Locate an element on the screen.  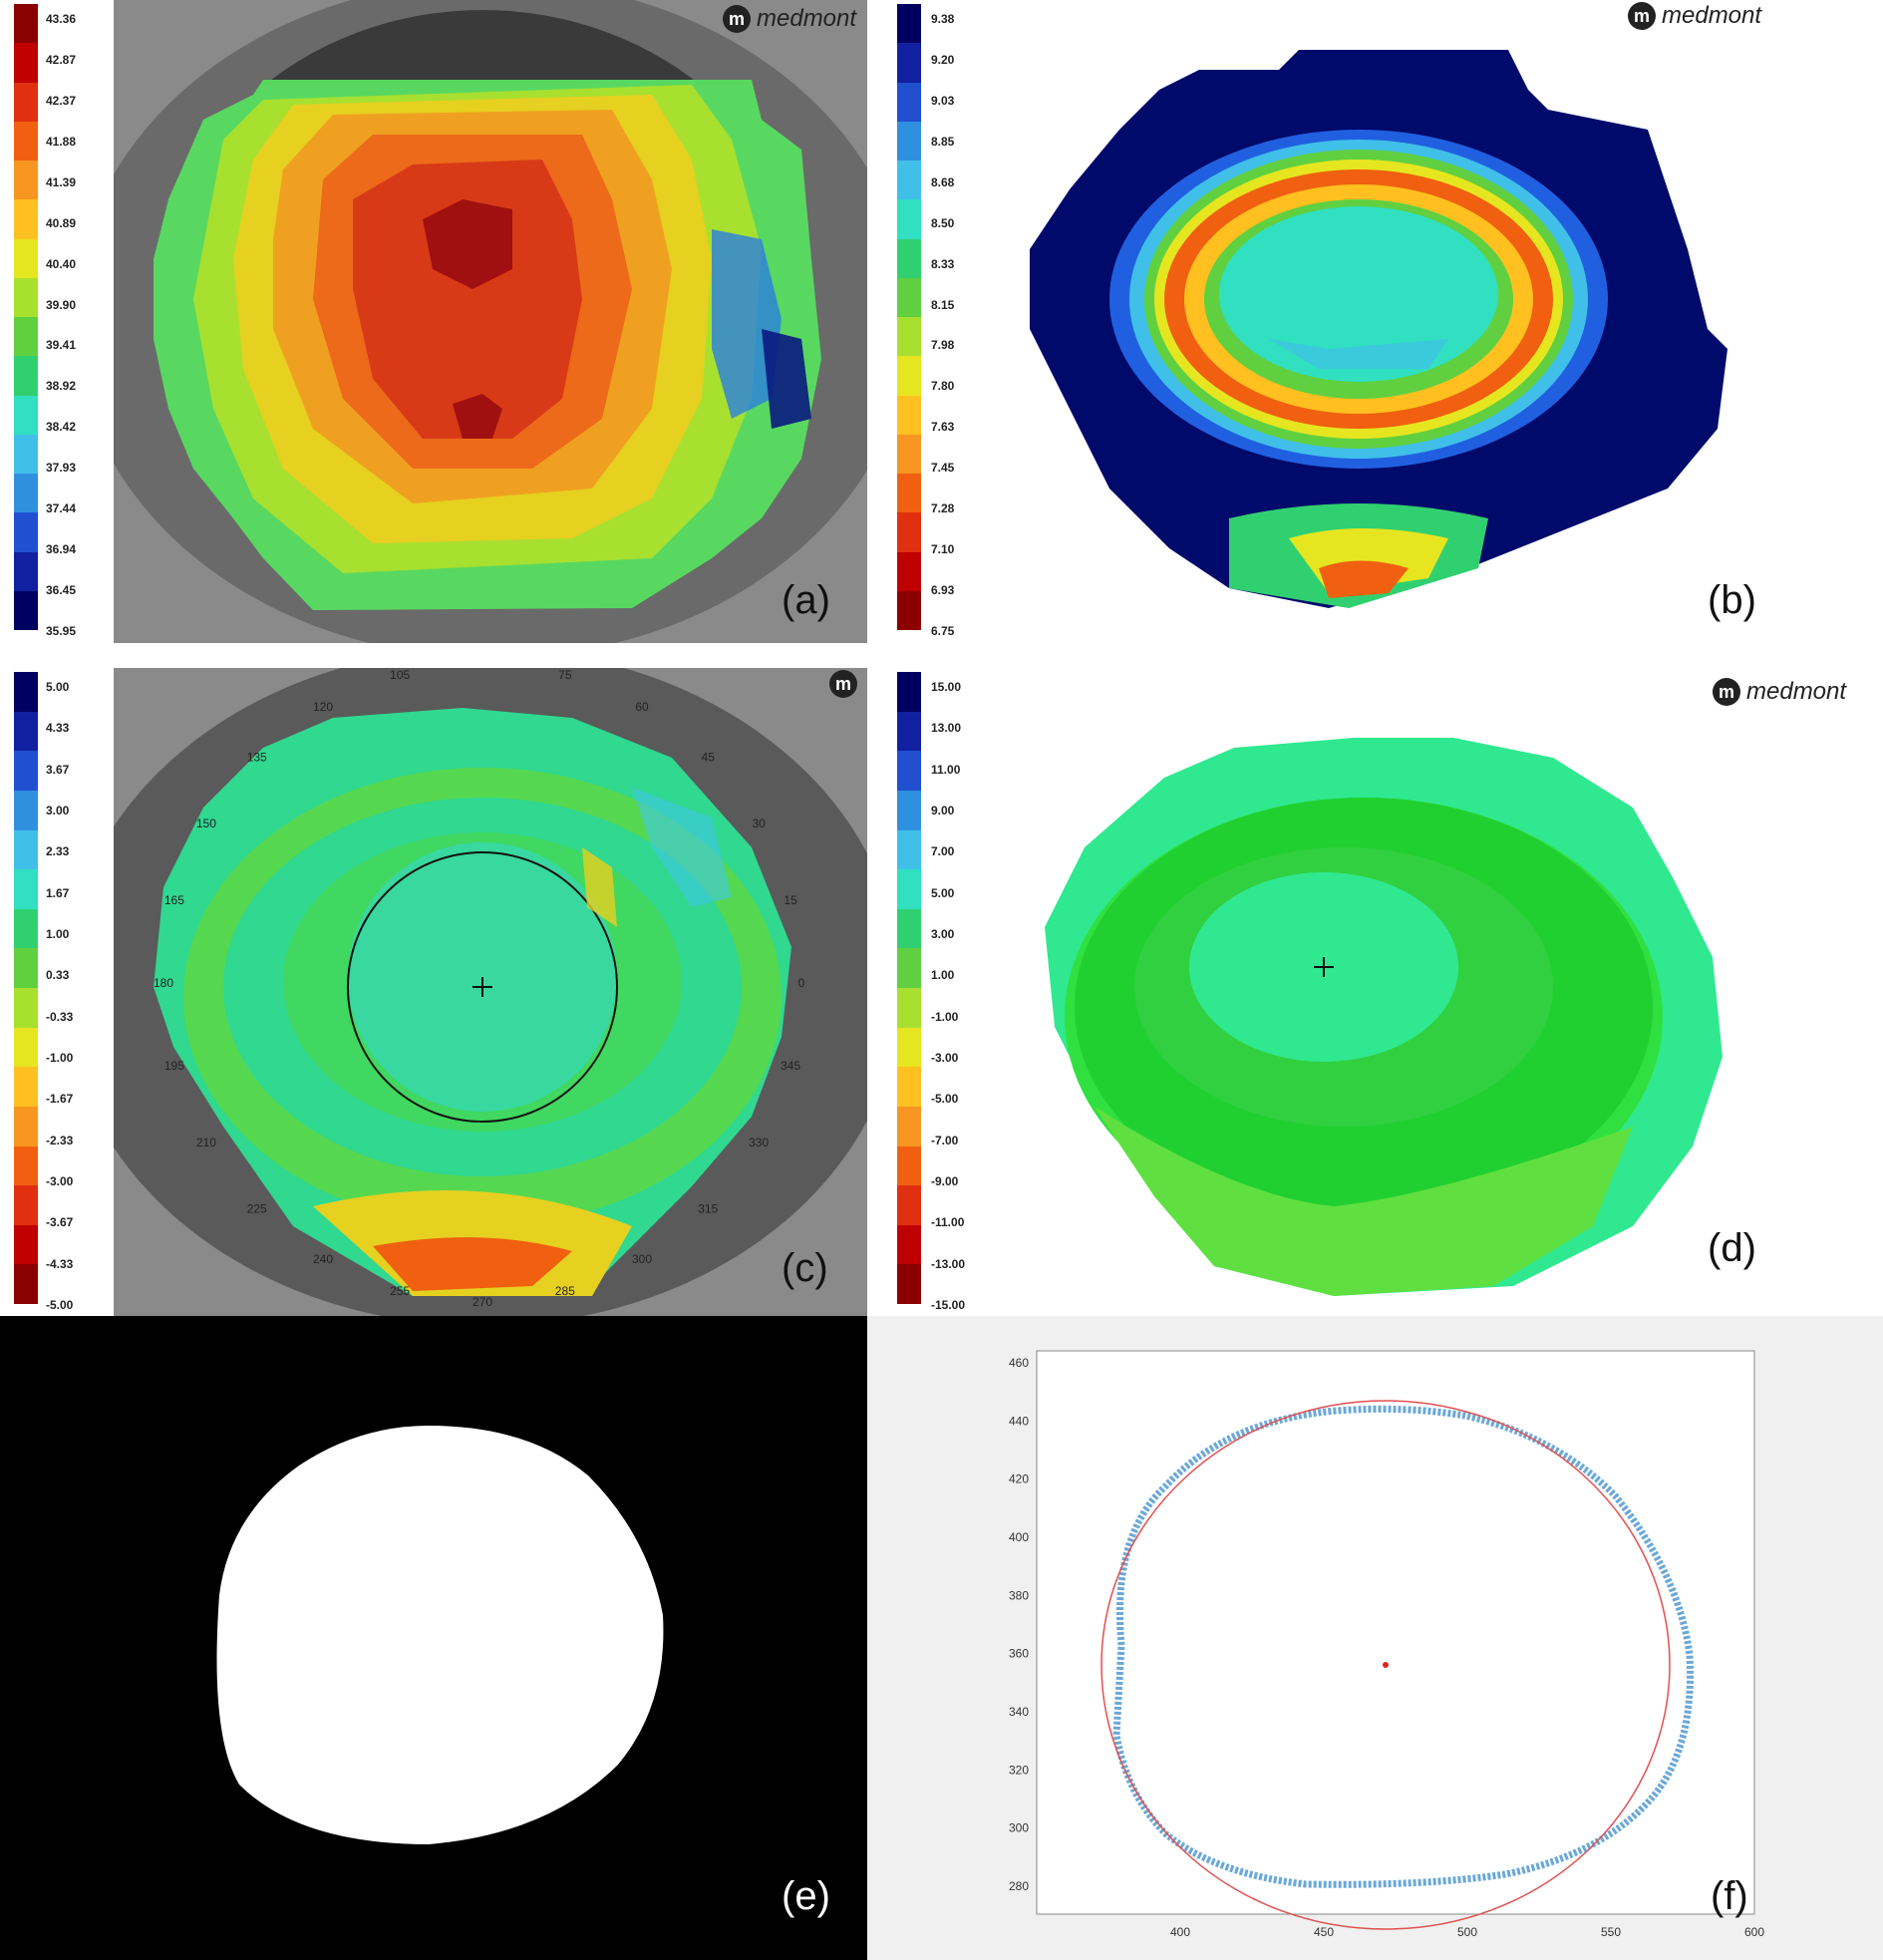
medmont-logo-c: m is located at coordinates (843, 684).